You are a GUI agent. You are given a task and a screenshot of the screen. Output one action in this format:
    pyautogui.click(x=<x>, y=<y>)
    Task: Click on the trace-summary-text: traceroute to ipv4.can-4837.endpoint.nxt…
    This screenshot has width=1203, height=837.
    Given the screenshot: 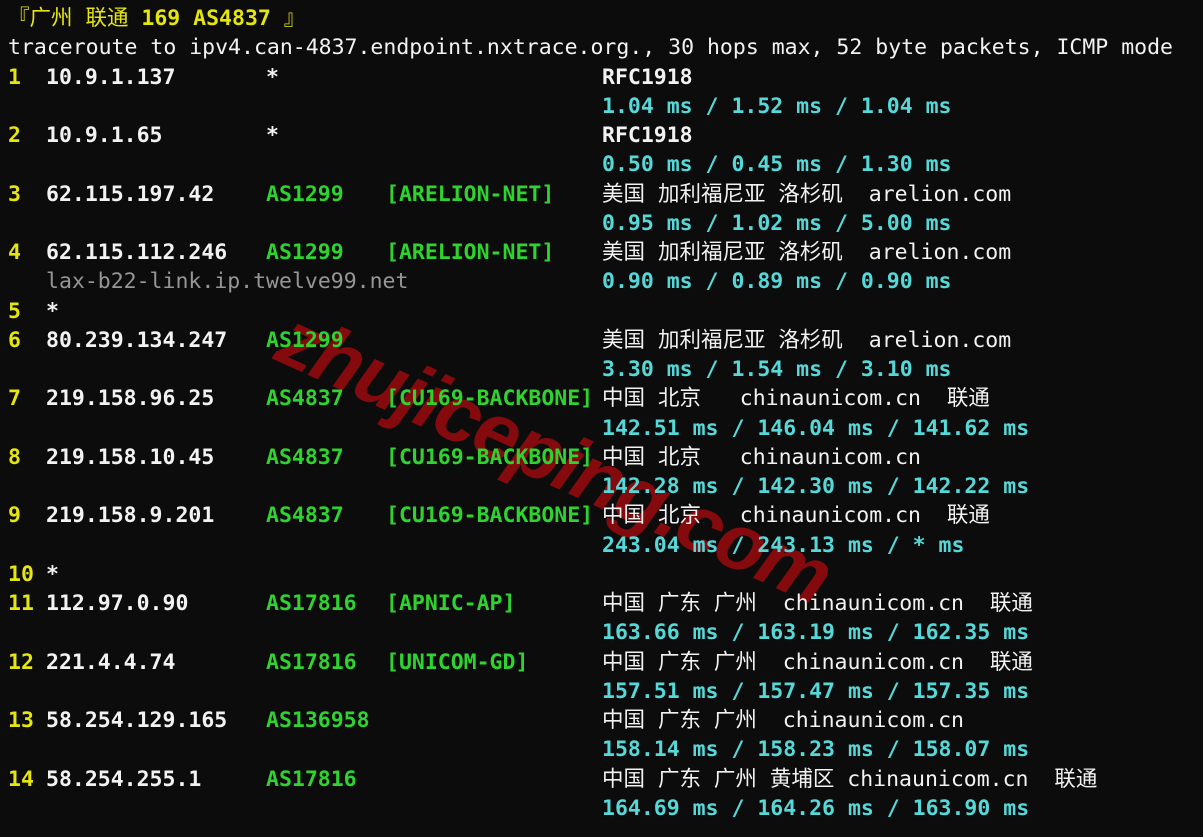 What is the action you would take?
    pyautogui.click(x=590, y=48)
    